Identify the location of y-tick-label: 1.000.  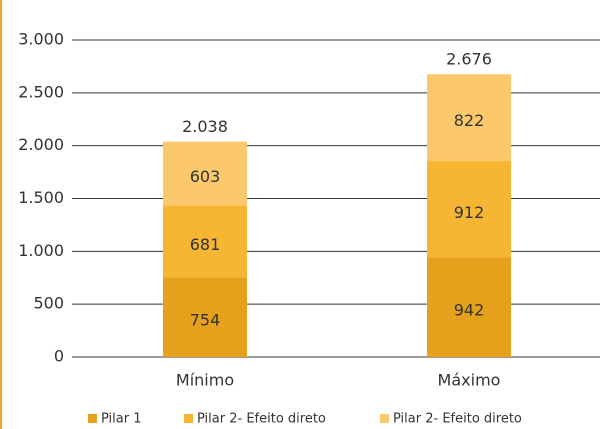
(41, 250).